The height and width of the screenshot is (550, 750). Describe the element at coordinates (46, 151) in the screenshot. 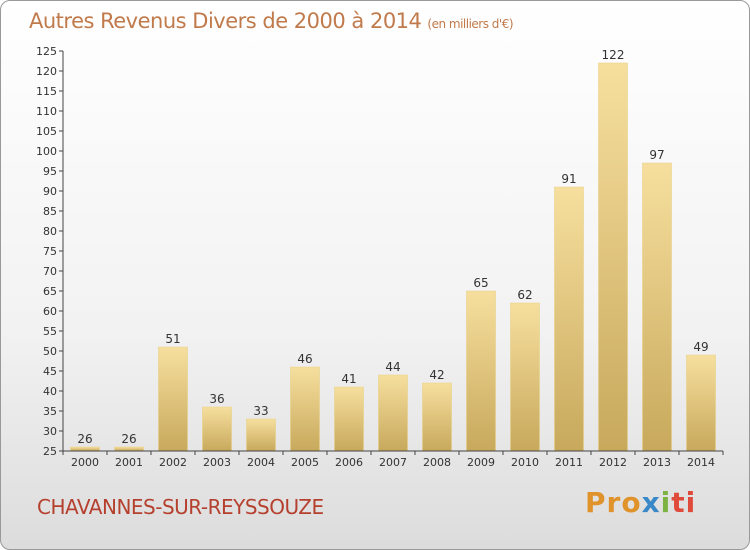

I see `y-tick-label: 100` at that location.